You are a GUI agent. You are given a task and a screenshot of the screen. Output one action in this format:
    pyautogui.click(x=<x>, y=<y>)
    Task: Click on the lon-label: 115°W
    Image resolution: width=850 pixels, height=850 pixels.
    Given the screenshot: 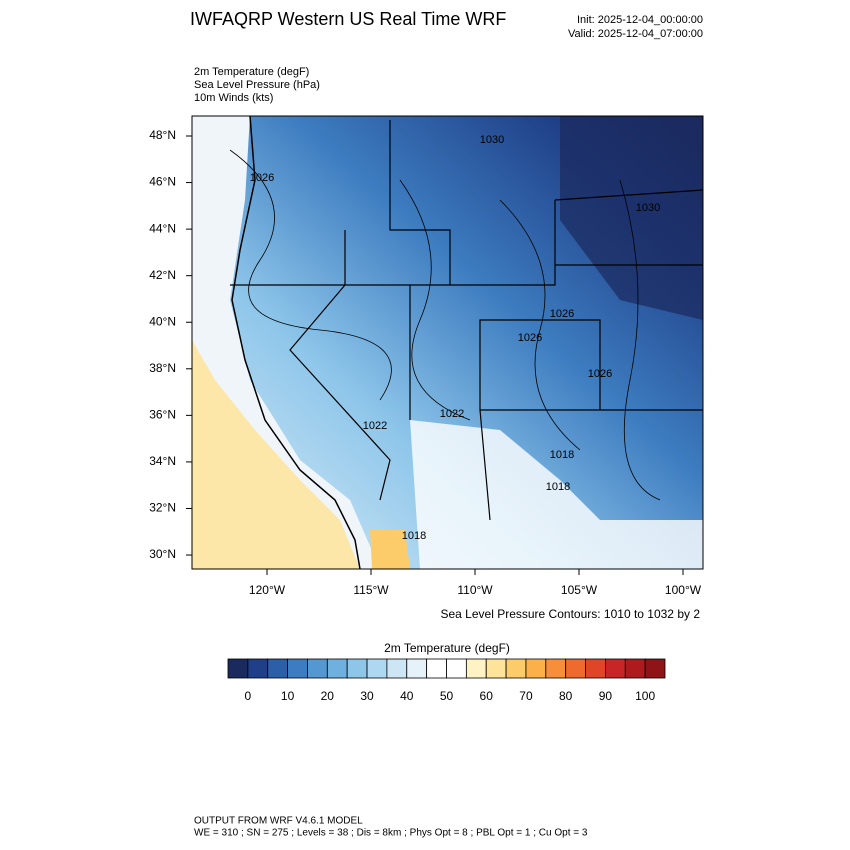 What is the action you would take?
    pyautogui.click(x=371, y=590)
    